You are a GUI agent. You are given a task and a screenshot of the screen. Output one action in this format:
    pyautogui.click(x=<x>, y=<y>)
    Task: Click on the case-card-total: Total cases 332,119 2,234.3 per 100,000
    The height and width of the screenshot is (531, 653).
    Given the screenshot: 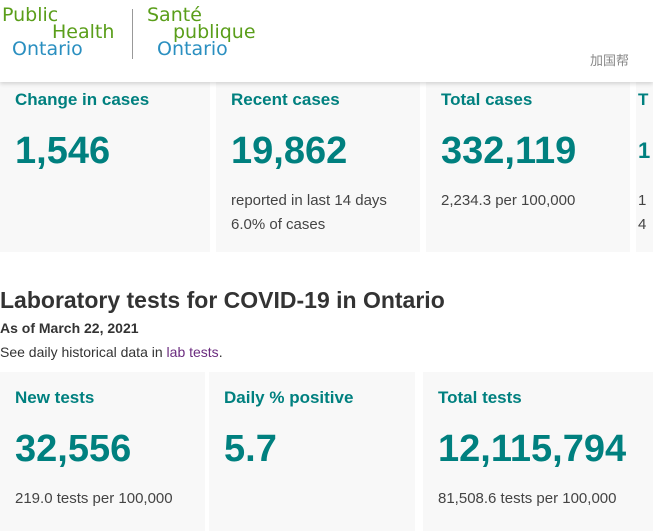 What is the action you would take?
    pyautogui.click(x=528, y=167)
    